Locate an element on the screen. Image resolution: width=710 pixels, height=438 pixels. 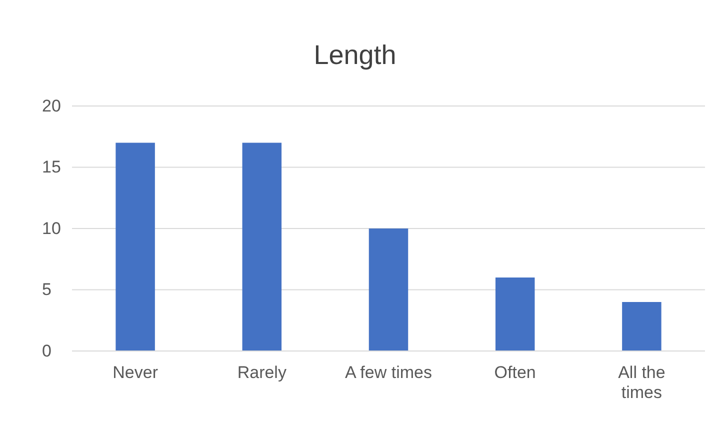
x-tick-label: All the times is located at coordinates (642, 382).